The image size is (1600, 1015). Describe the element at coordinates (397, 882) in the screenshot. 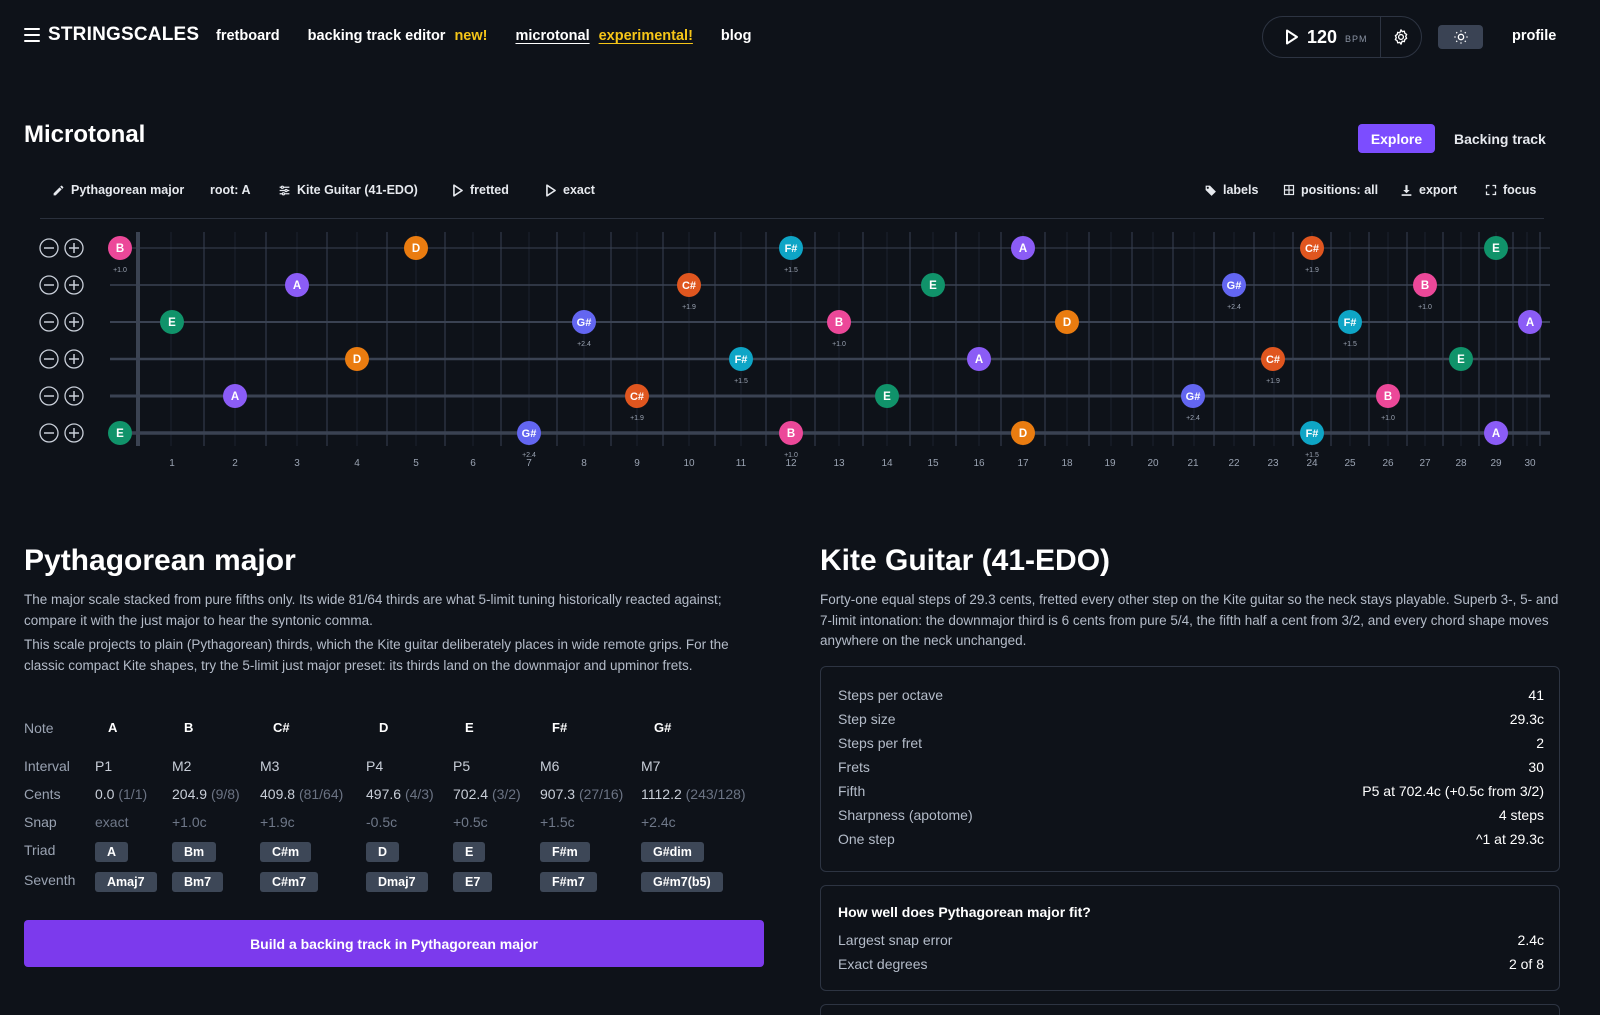

I see `seventh-chip: Dmaj7` at that location.